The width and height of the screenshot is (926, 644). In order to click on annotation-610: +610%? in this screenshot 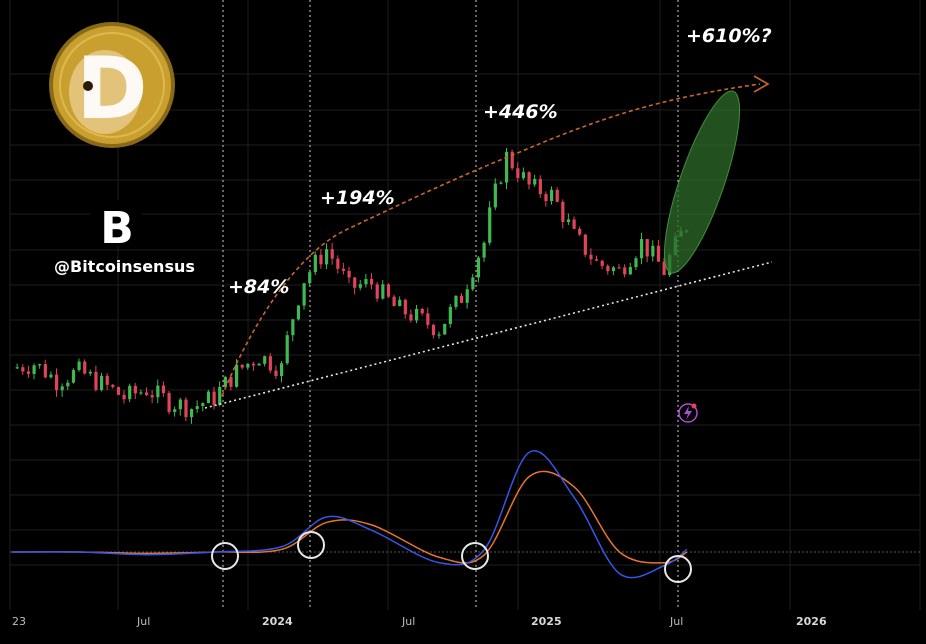, I will do `click(729, 36)`.